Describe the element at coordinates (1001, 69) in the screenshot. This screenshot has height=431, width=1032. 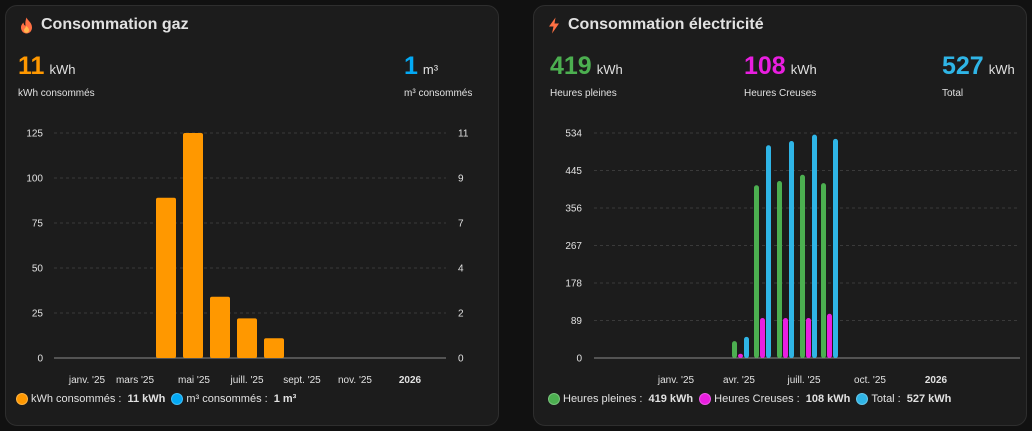
I see `elec-total-unit: kWh` at that location.